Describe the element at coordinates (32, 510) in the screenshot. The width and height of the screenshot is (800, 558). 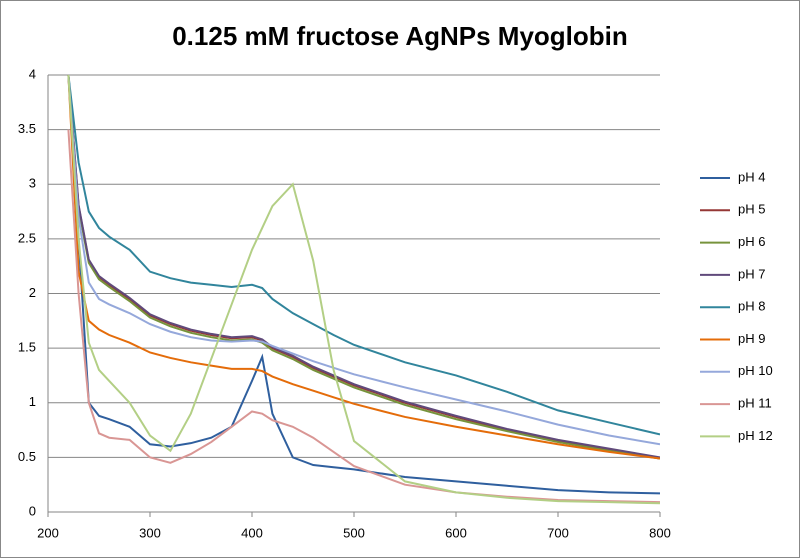
I see `y-tick-label: 0` at that location.